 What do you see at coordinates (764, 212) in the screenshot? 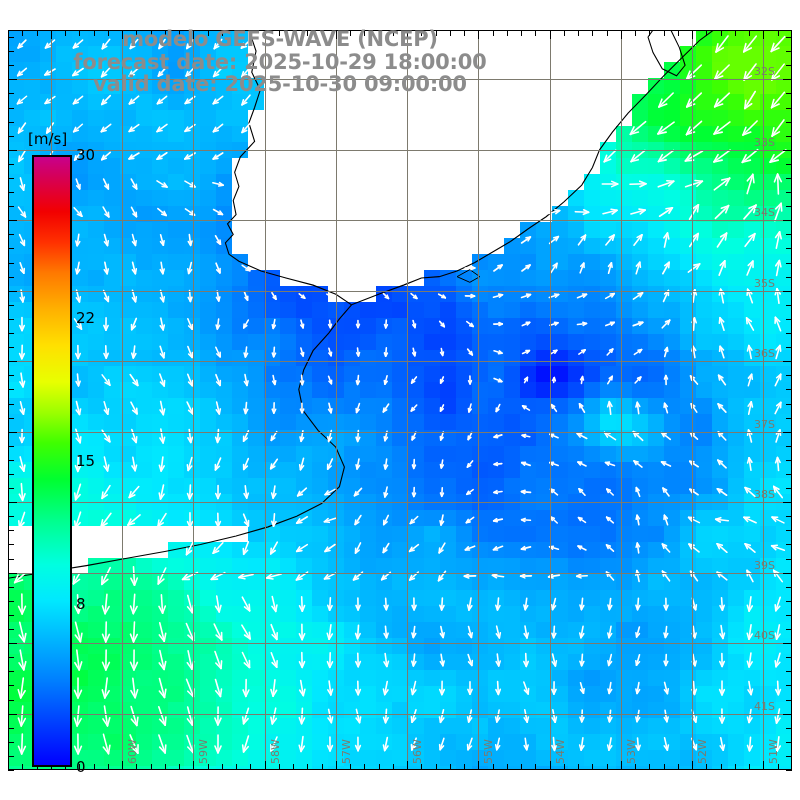
I see `latitude-label: 34S` at bounding box center [764, 212].